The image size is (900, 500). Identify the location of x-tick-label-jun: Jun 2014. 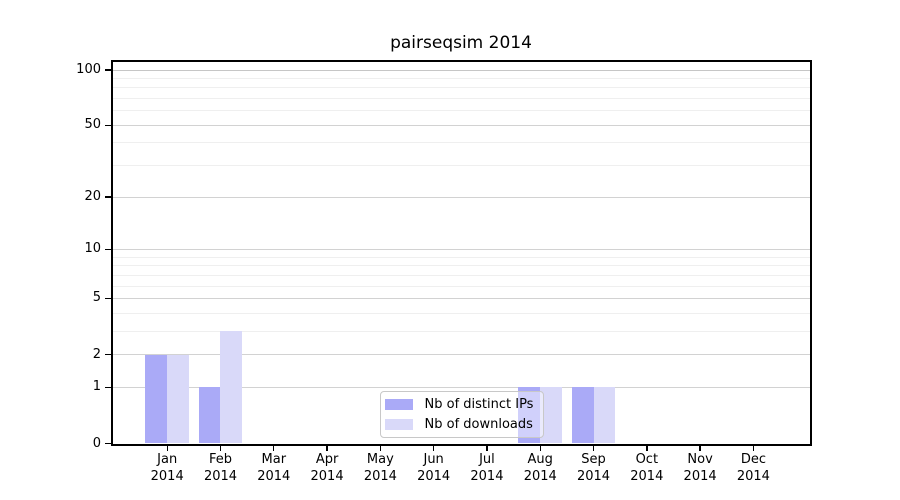
(434, 468).